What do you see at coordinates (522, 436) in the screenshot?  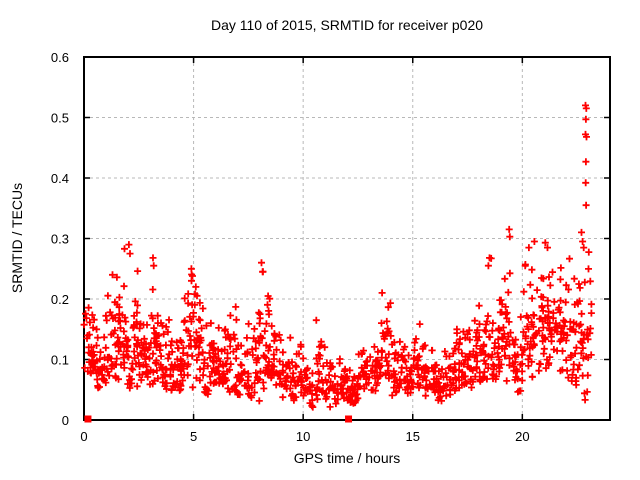 I see `x-tick-label: 20` at bounding box center [522, 436].